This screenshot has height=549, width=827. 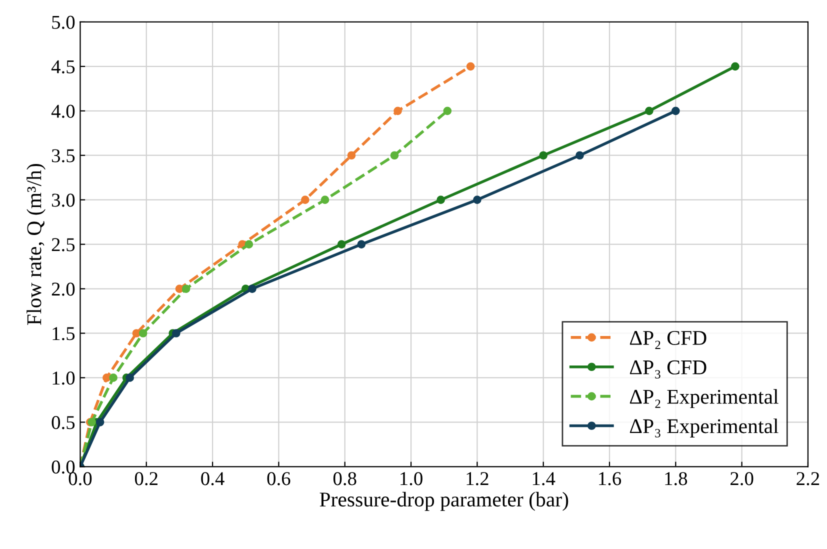 What do you see at coordinates (477, 479) in the screenshot?
I see `x-tick-label: 1.2` at bounding box center [477, 479].